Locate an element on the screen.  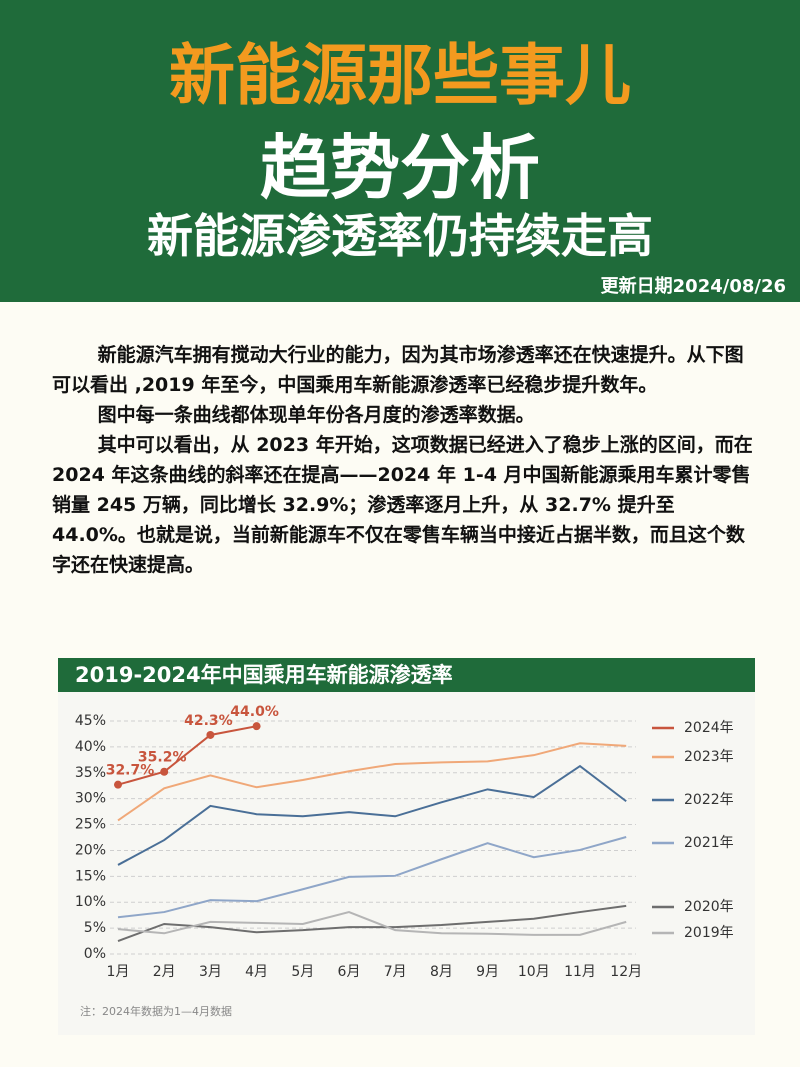
value-label: 35.2% is located at coordinates (162, 758).